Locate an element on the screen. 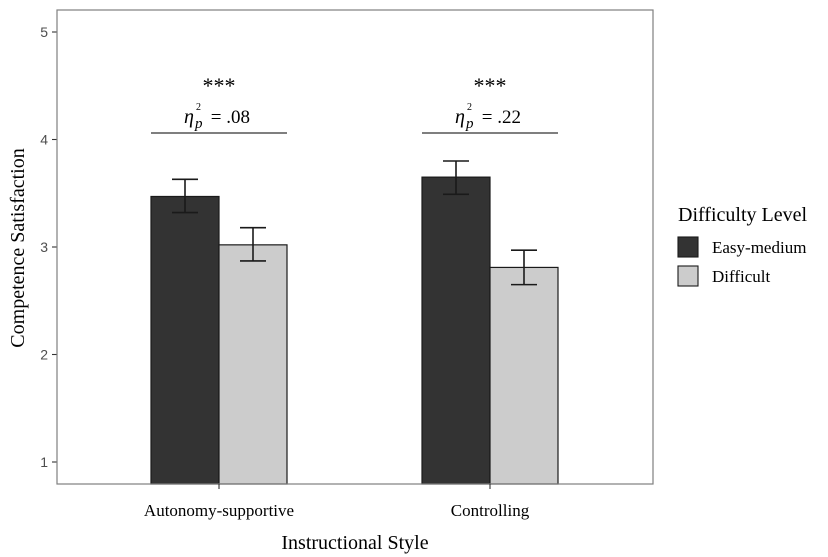  x-axis-title: Instructional Style is located at coordinates (354, 543).